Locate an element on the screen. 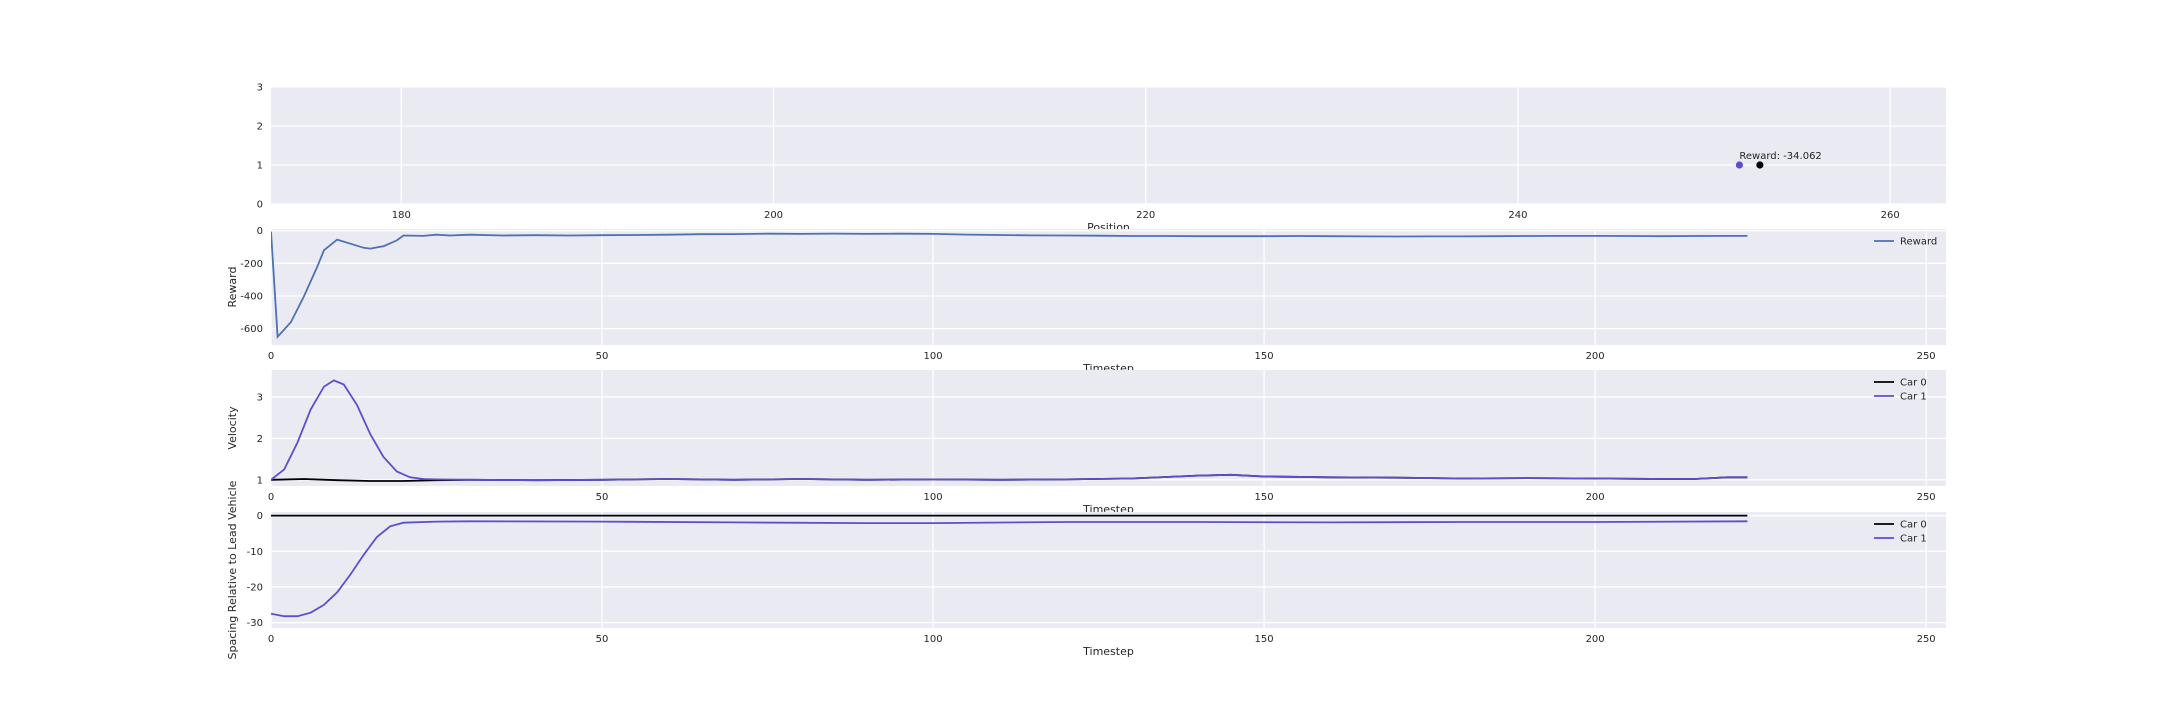 This screenshot has width=2160, height=716. y-tick-label: -10 is located at coordinates (255, 552).